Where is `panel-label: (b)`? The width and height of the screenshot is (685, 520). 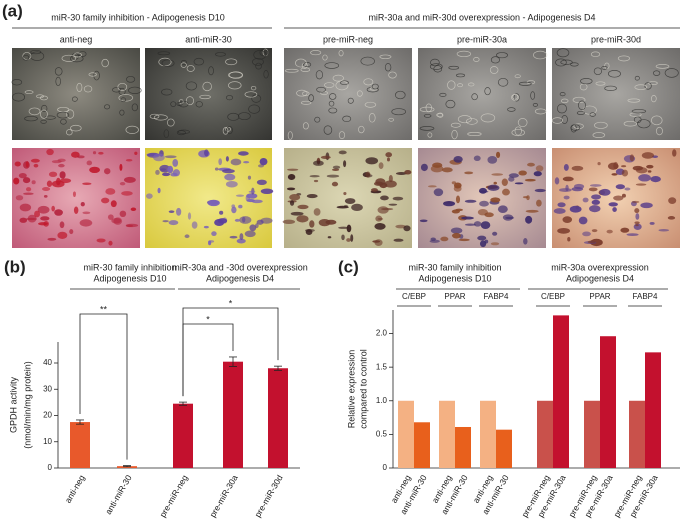 panel-label: (b) is located at coordinates (15, 266).